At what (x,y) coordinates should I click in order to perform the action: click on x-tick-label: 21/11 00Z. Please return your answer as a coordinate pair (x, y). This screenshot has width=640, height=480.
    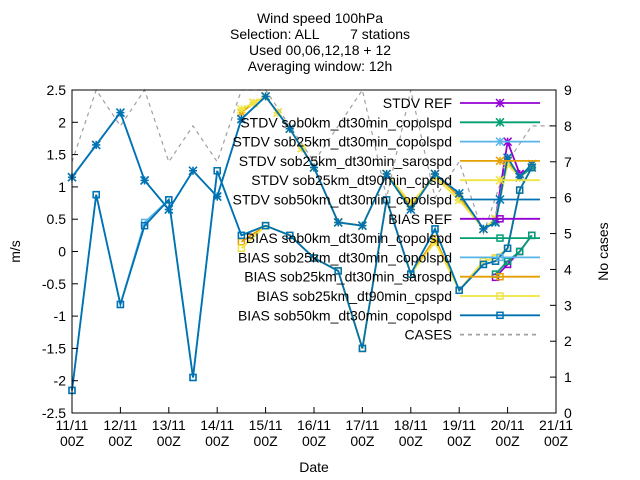
    Looking at the image, I should click on (556, 433).